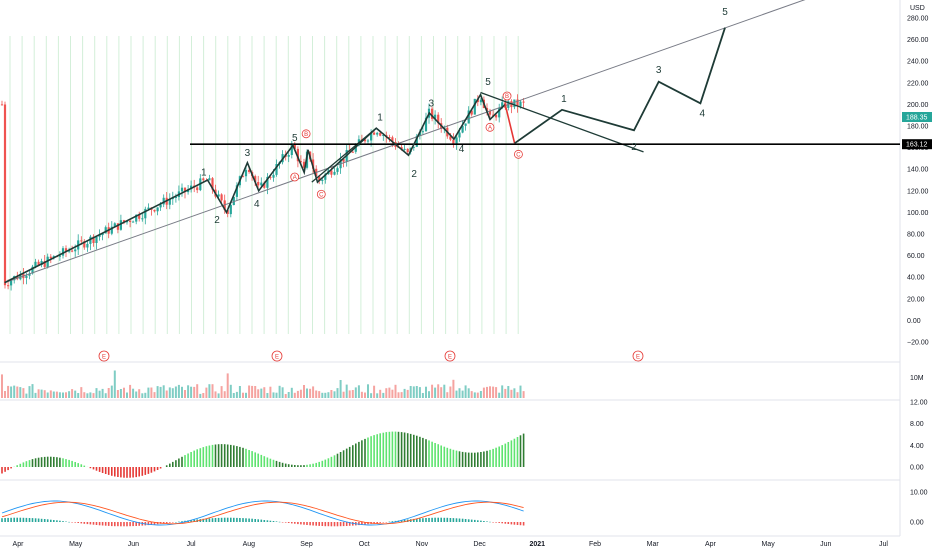 The width and height of the screenshot is (932, 555). Describe the element at coordinates (191, 544) in the screenshot. I see `month-label: Jul` at that location.